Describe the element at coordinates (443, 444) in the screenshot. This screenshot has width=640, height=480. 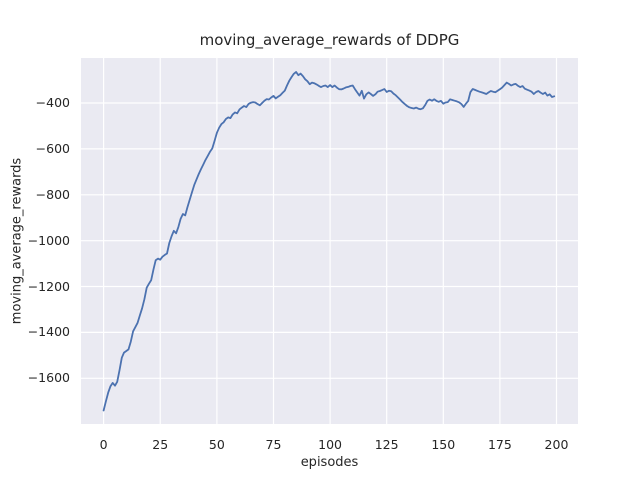
I see `x-tick-label: 150` at that location.